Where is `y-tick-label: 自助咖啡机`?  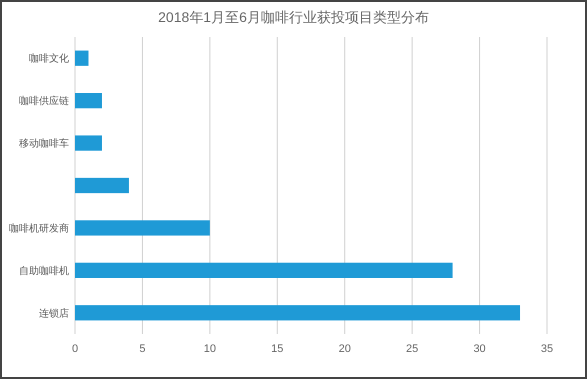 y-tick-label: 自助咖啡机 is located at coordinates (44, 270).